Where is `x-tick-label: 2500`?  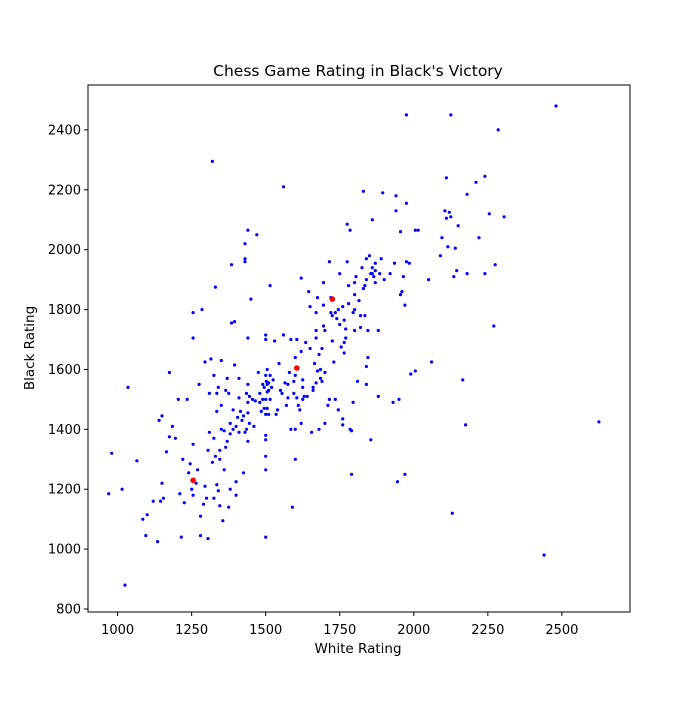
x-tick-label: 2500 is located at coordinates (561, 630).